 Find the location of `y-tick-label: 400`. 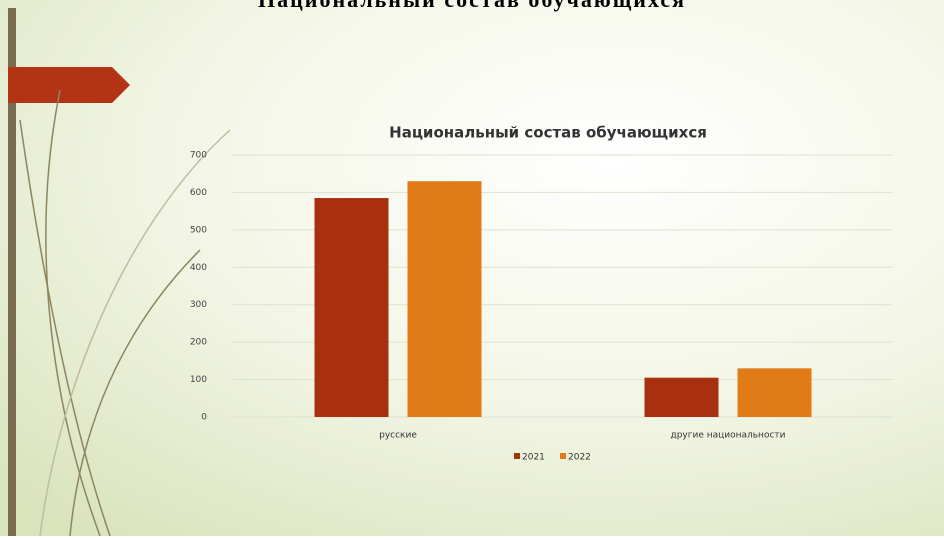

y-tick-label: 400 is located at coordinates (198, 268).